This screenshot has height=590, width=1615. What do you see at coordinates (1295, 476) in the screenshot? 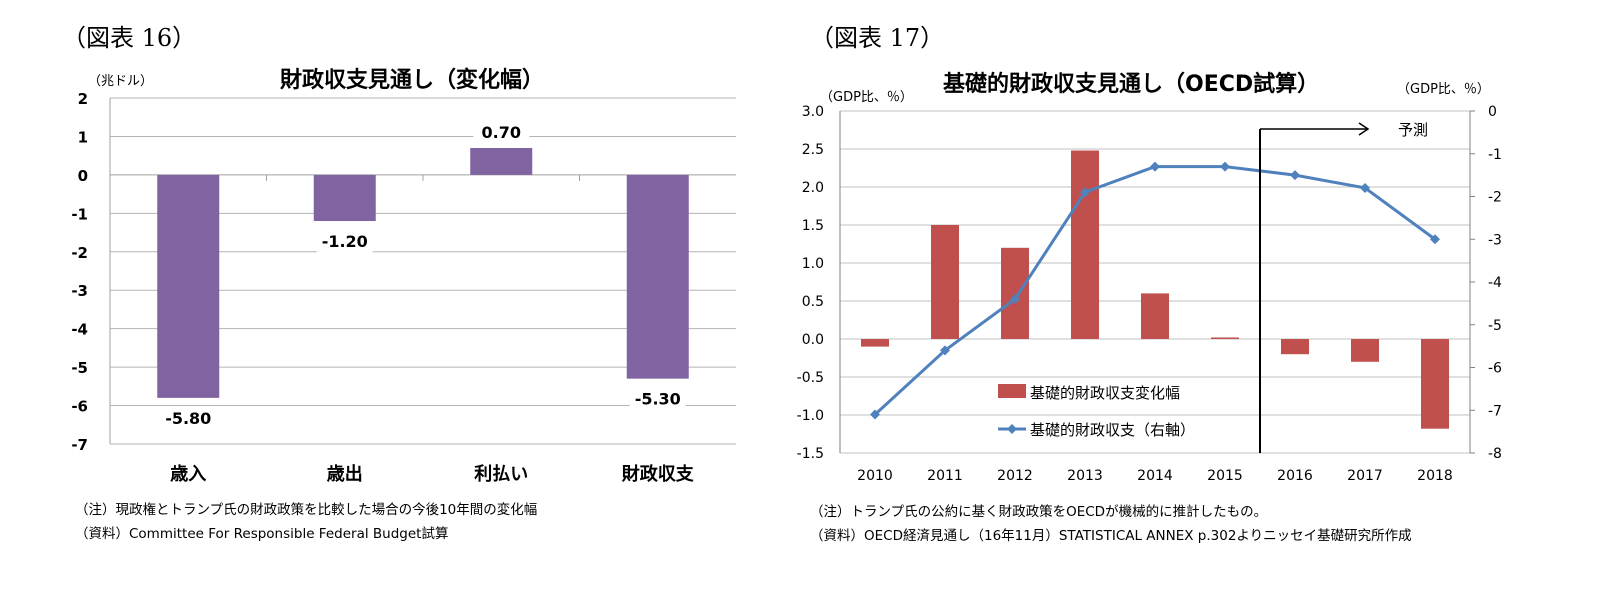
I see `x-tick-label: 2016` at bounding box center [1295, 476].